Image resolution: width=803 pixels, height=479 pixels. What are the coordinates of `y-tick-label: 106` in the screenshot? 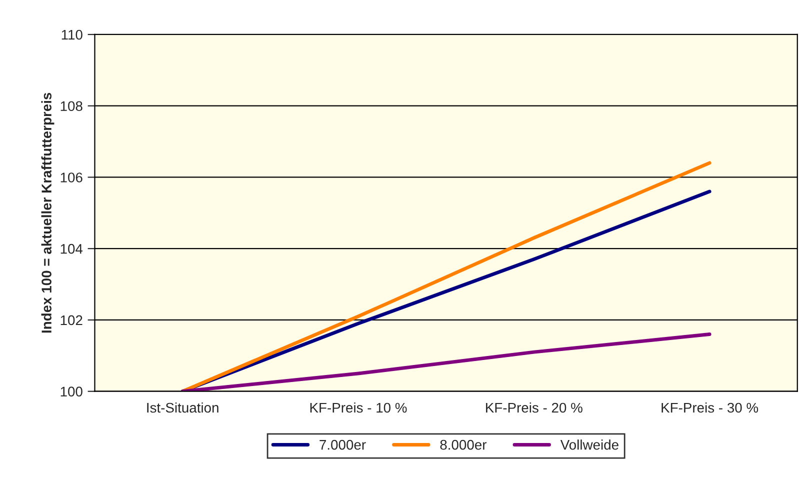 It's located at (71, 177).